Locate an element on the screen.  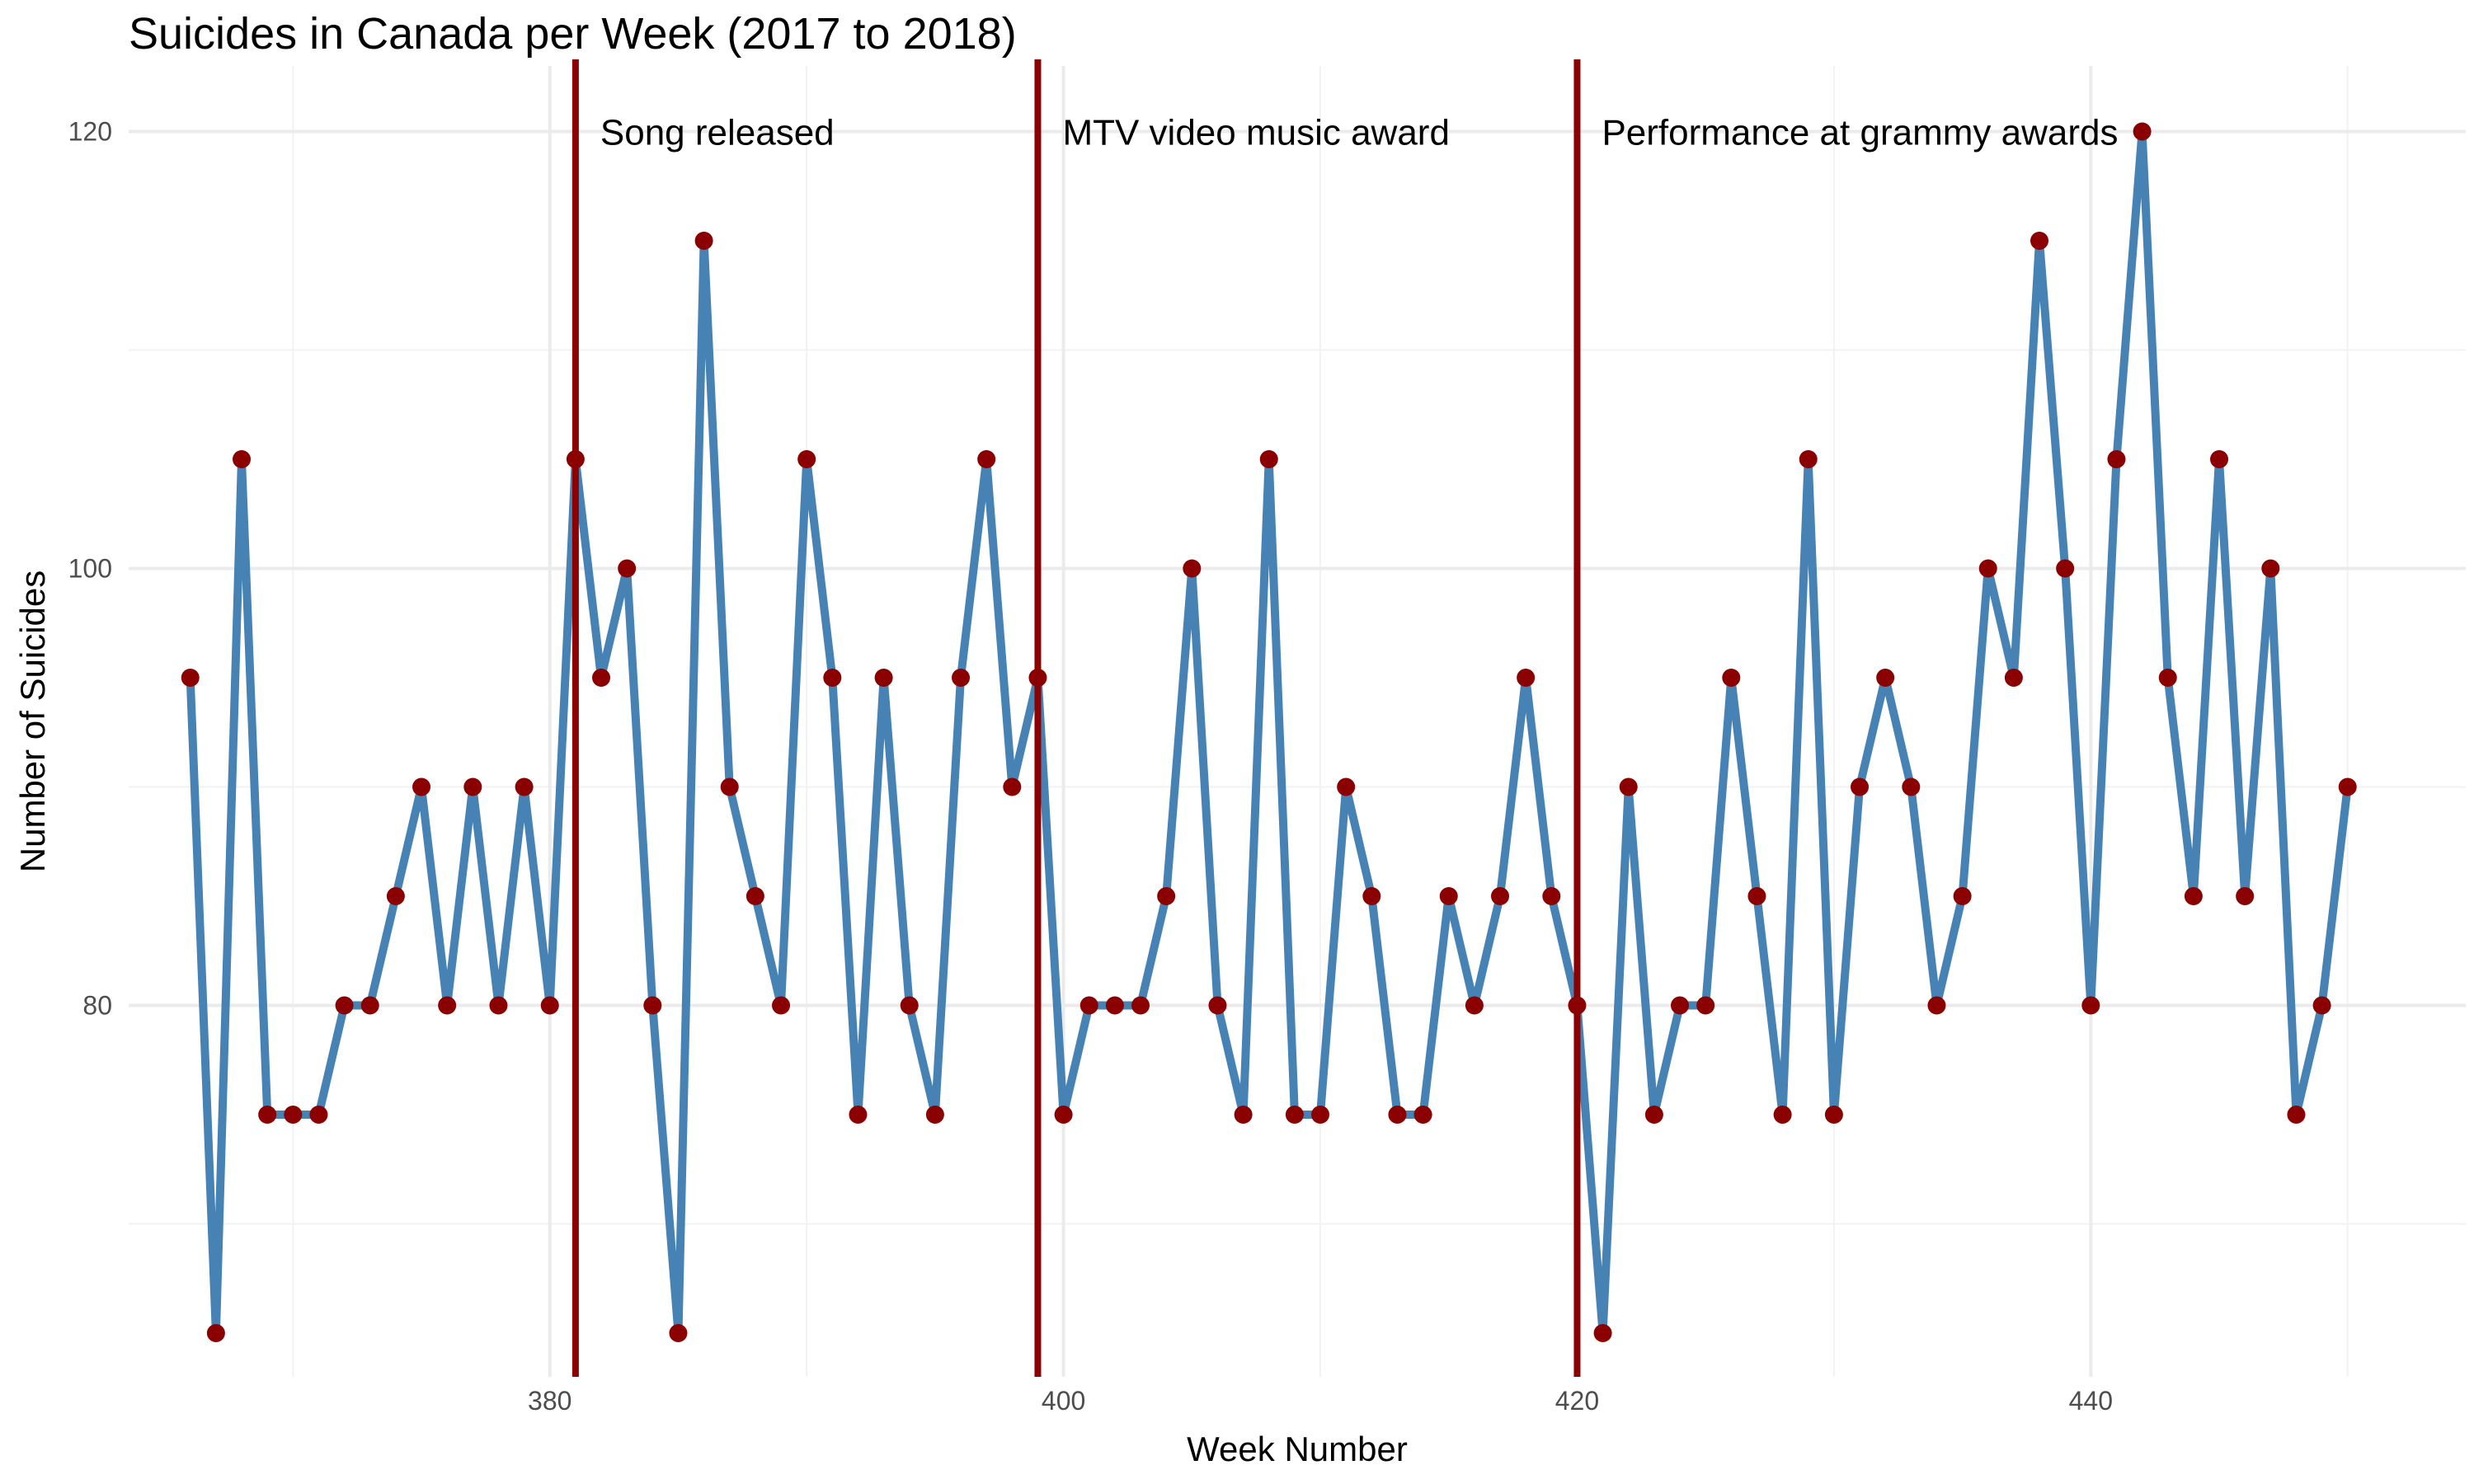
event-label: Performance at grammy awards is located at coordinates (1860, 133).